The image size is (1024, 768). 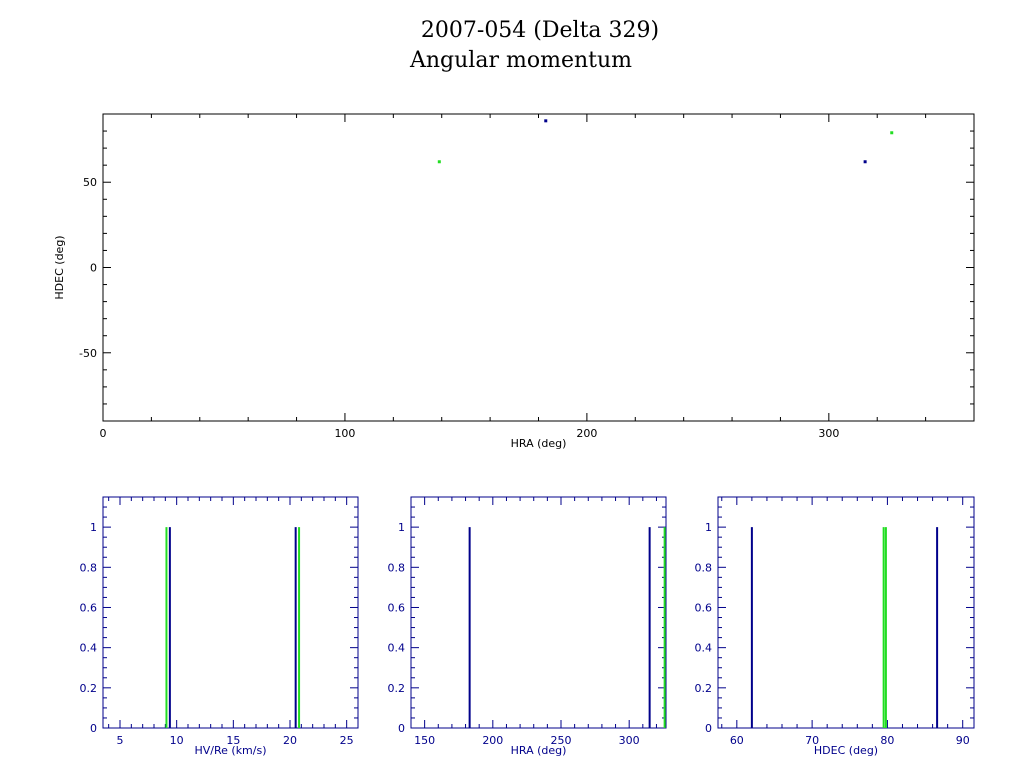 What do you see at coordinates (230, 750) in the screenshot?
I see `x-axis-label: HV/Re (km/s)` at bounding box center [230, 750].